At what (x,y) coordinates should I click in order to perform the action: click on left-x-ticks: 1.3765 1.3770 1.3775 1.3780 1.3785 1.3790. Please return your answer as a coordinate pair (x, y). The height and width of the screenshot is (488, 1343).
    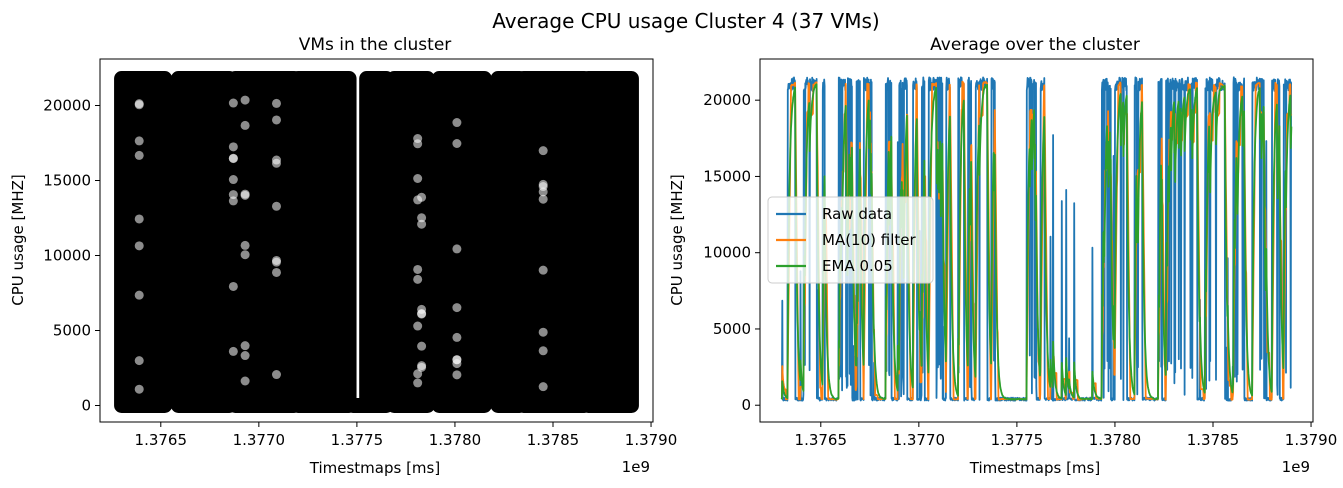
    Looking at the image, I should click on (406, 435).